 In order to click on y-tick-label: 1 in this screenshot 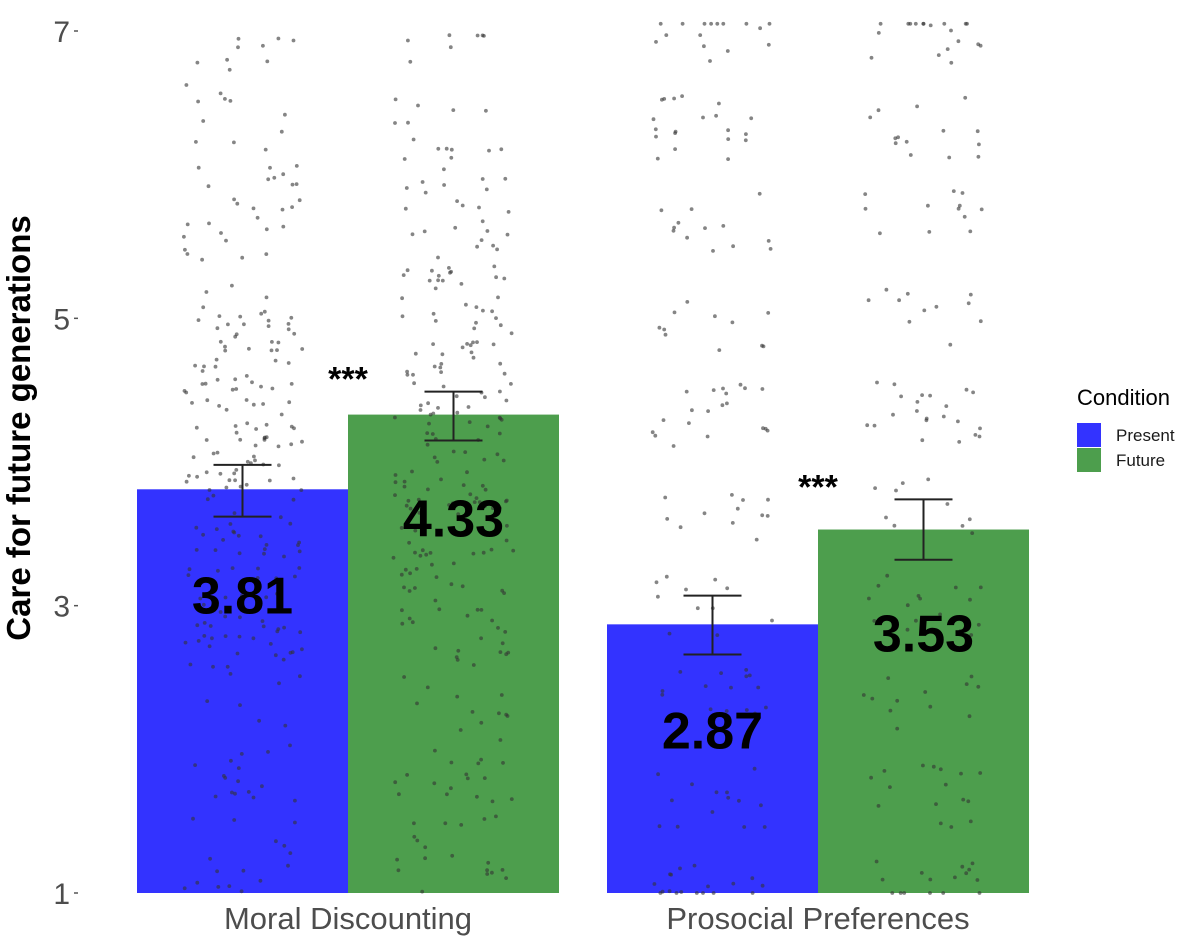, I will do `click(61, 894)`.